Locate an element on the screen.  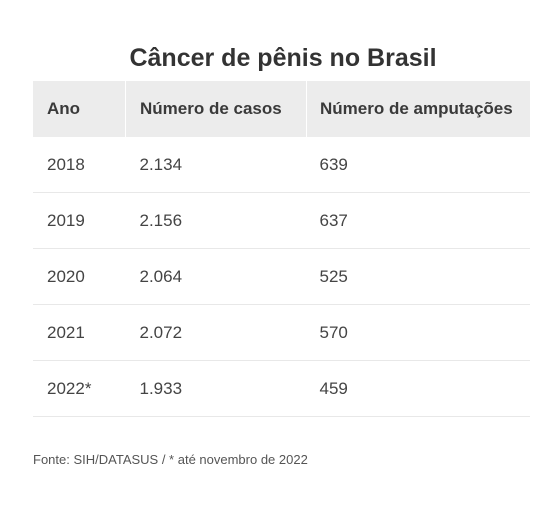
cell-amputacoes: 570 is located at coordinates (418, 332).